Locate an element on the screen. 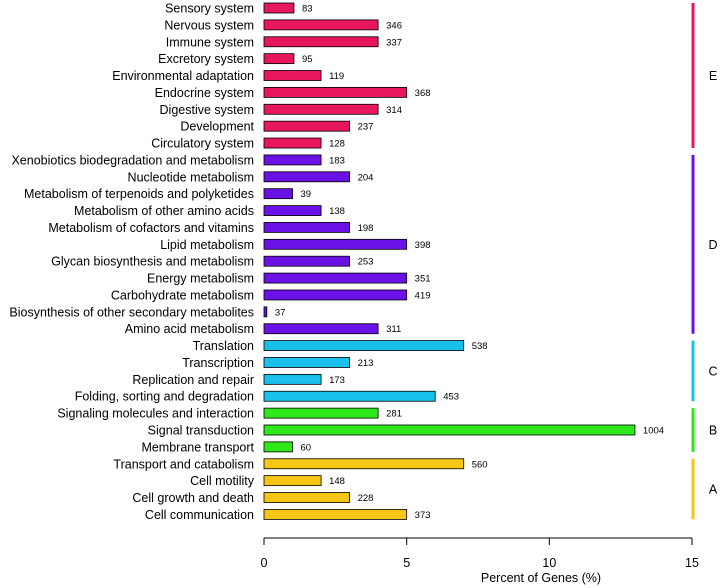  value-label: 311 is located at coordinates (393, 329).